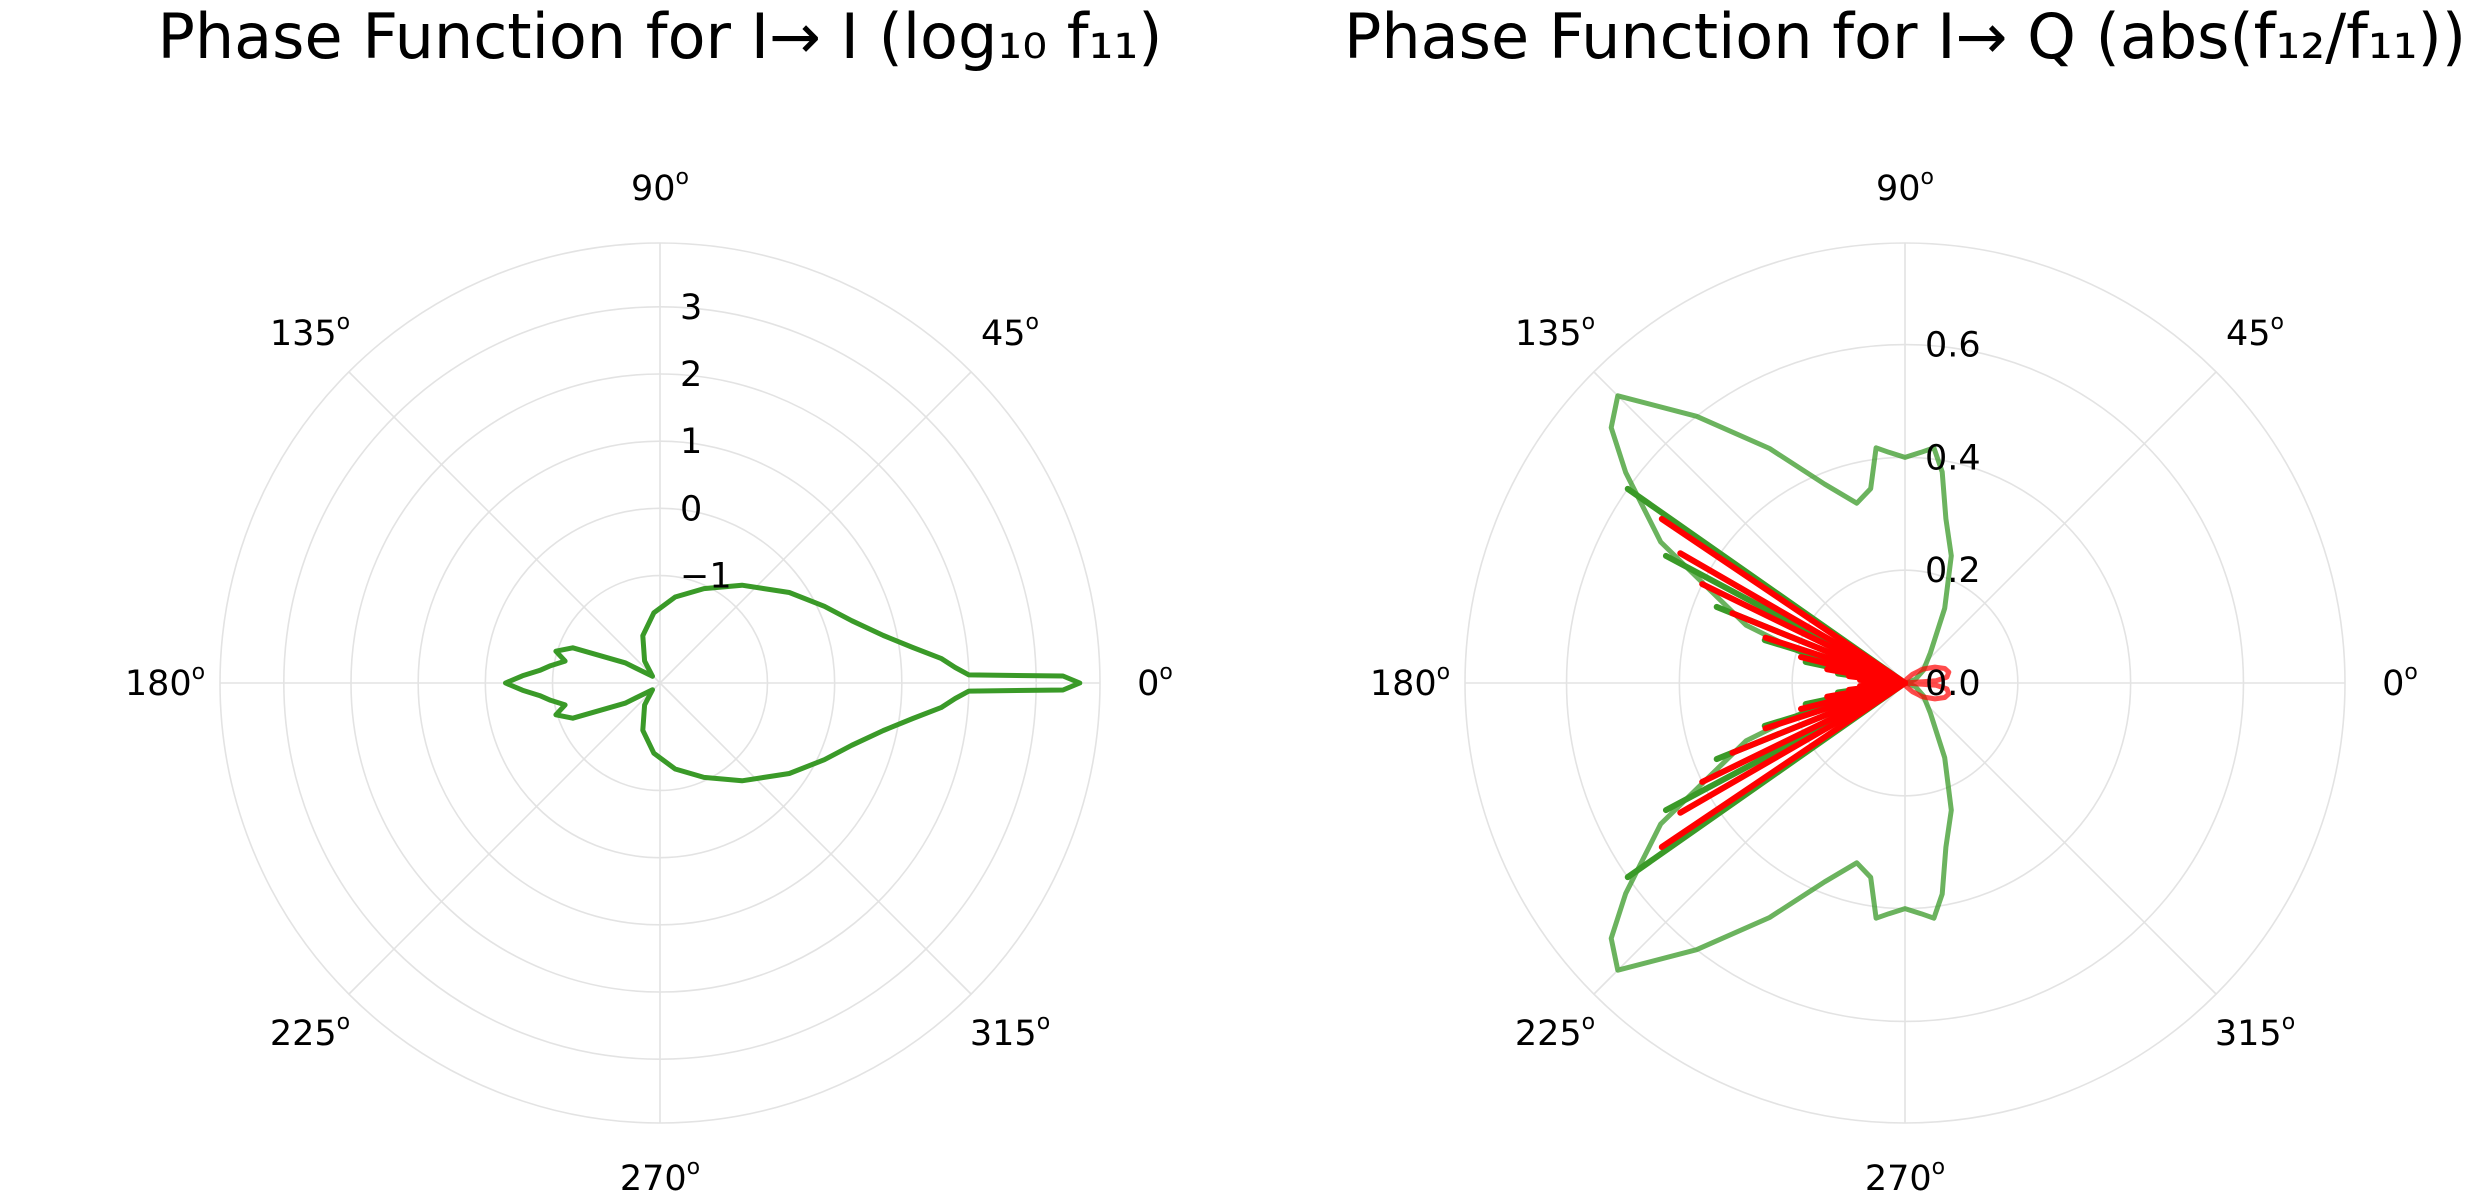  Describe the element at coordinates (691, 509) in the screenshot. I see `radial-tick-label: 0` at that location.